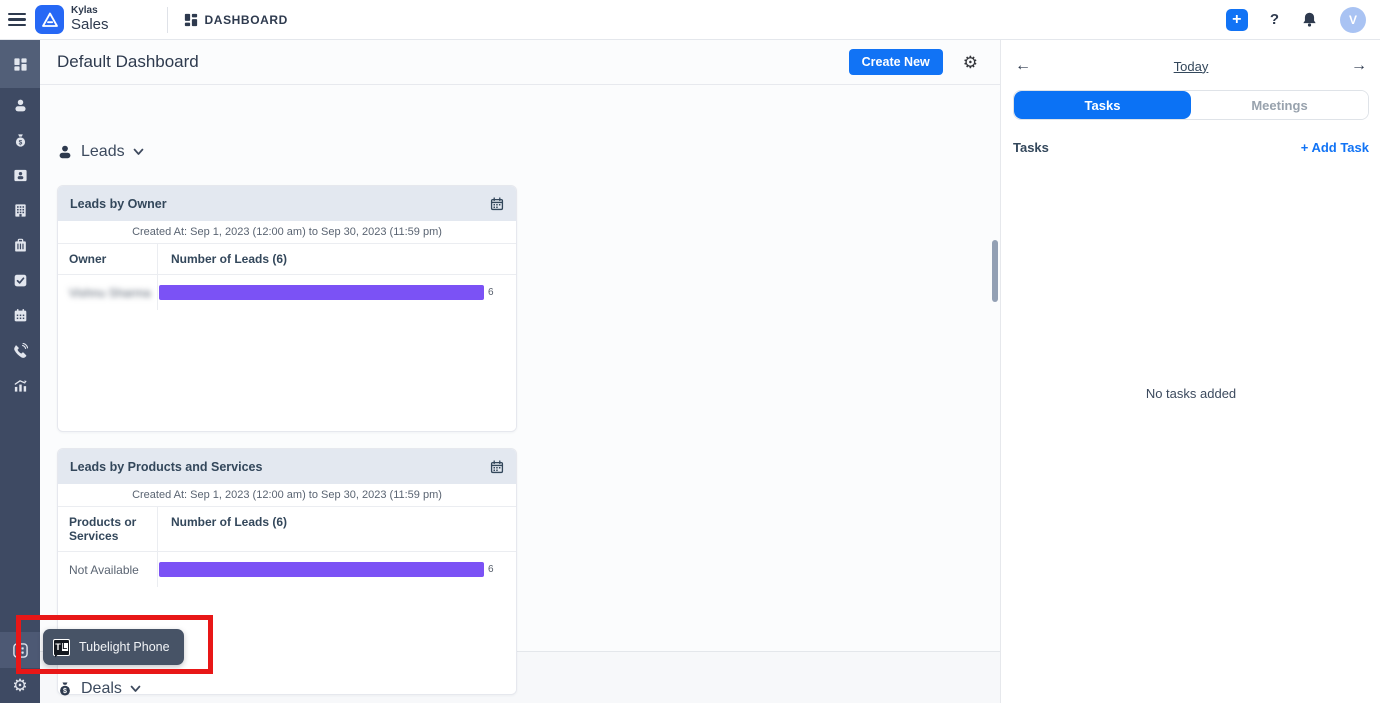  What do you see at coordinates (84, 11) in the screenshot?
I see `brand-name: Kylas` at bounding box center [84, 11].